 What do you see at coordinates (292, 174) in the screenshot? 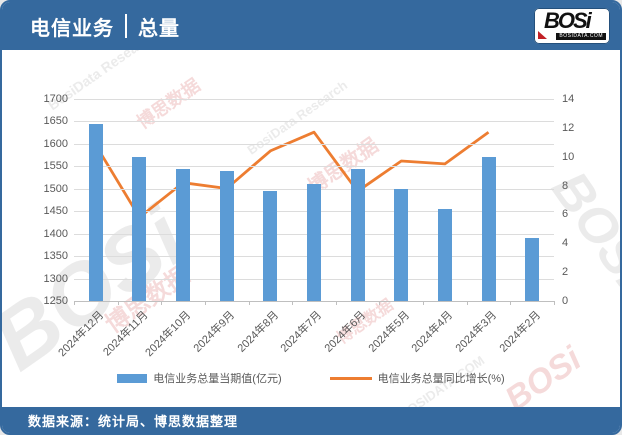
I see `growth-line-series` at bounding box center [292, 174].